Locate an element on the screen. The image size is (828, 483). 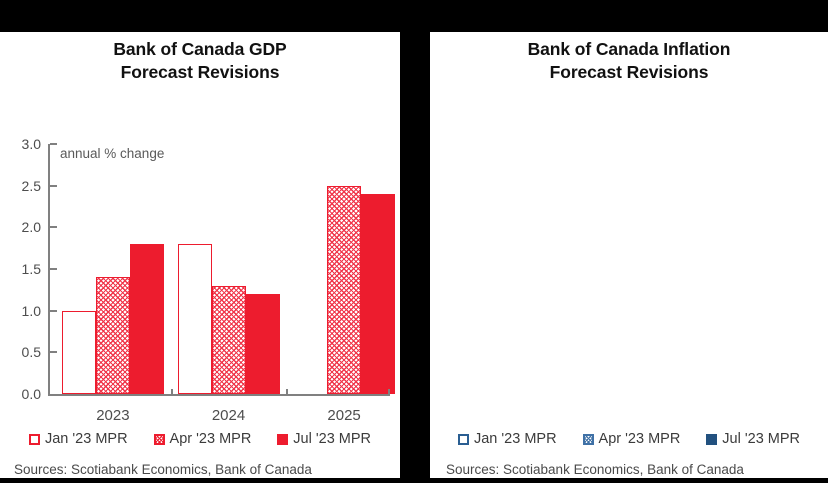
bar-gdp-2025-hatch is located at coordinates (344, 289).